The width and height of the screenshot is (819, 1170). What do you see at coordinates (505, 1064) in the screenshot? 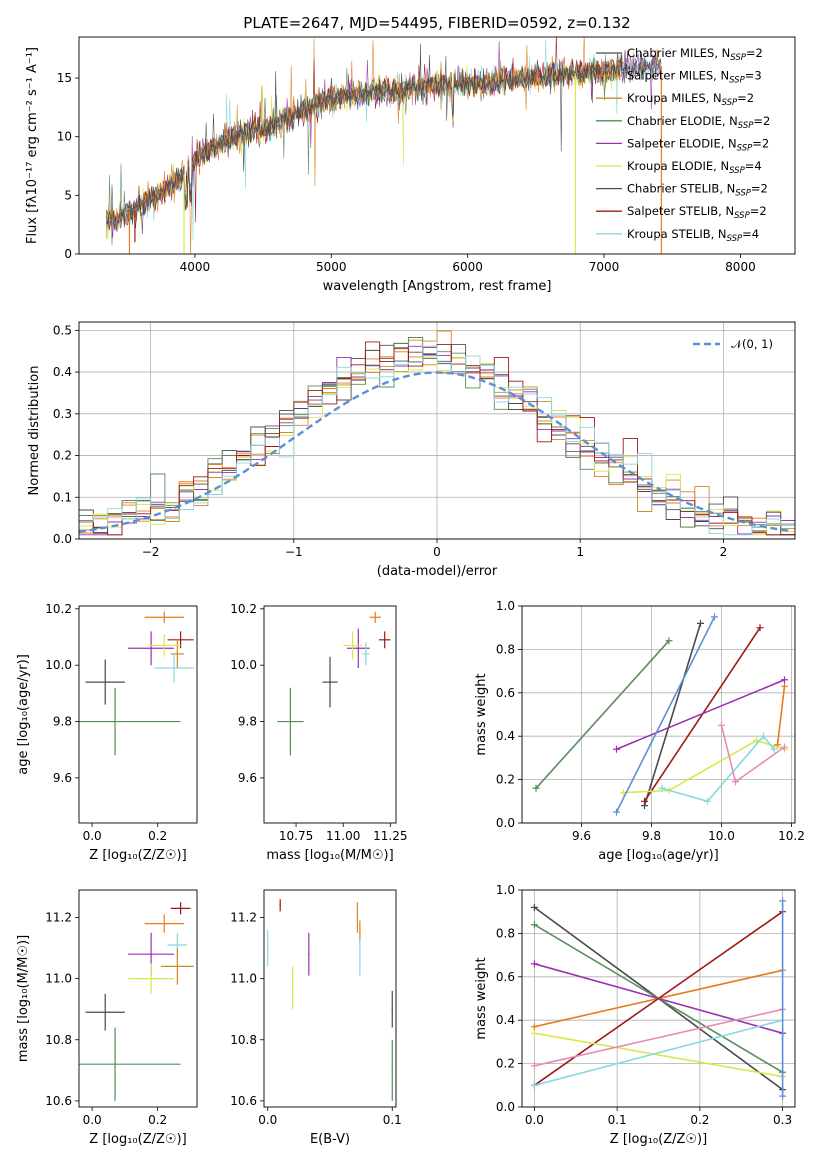
I see `y-tick-label: 0.2` at bounding box center [505, 1064].